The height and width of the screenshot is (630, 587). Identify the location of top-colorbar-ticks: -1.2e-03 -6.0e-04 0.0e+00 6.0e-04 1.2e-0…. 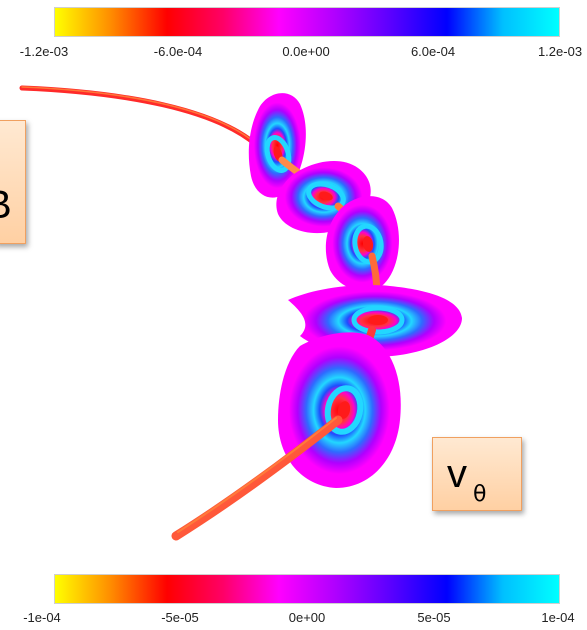
(293, 54).